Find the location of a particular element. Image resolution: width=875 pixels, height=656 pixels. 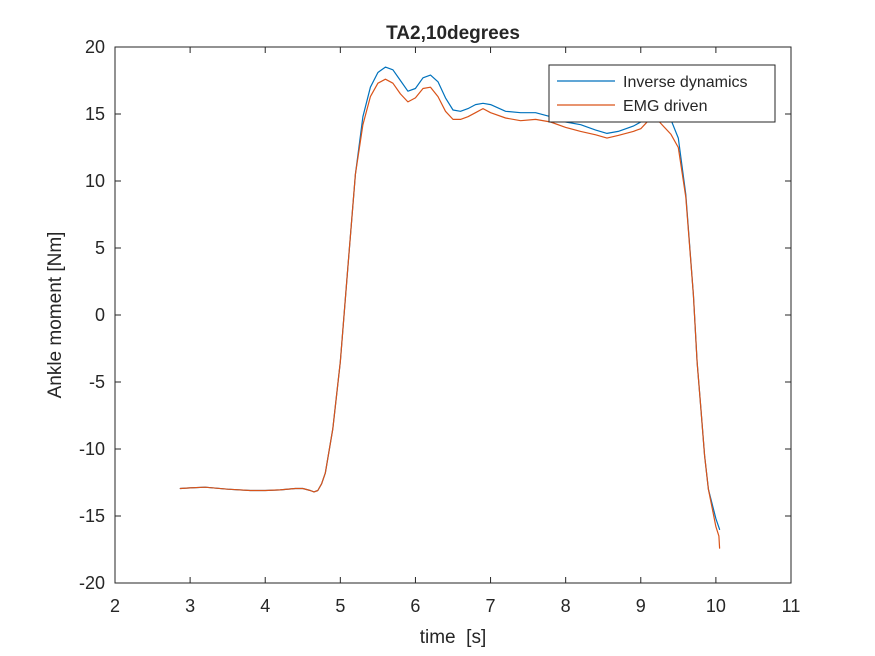

x-axis-label: time [s] is located at coordinates (453, 637).